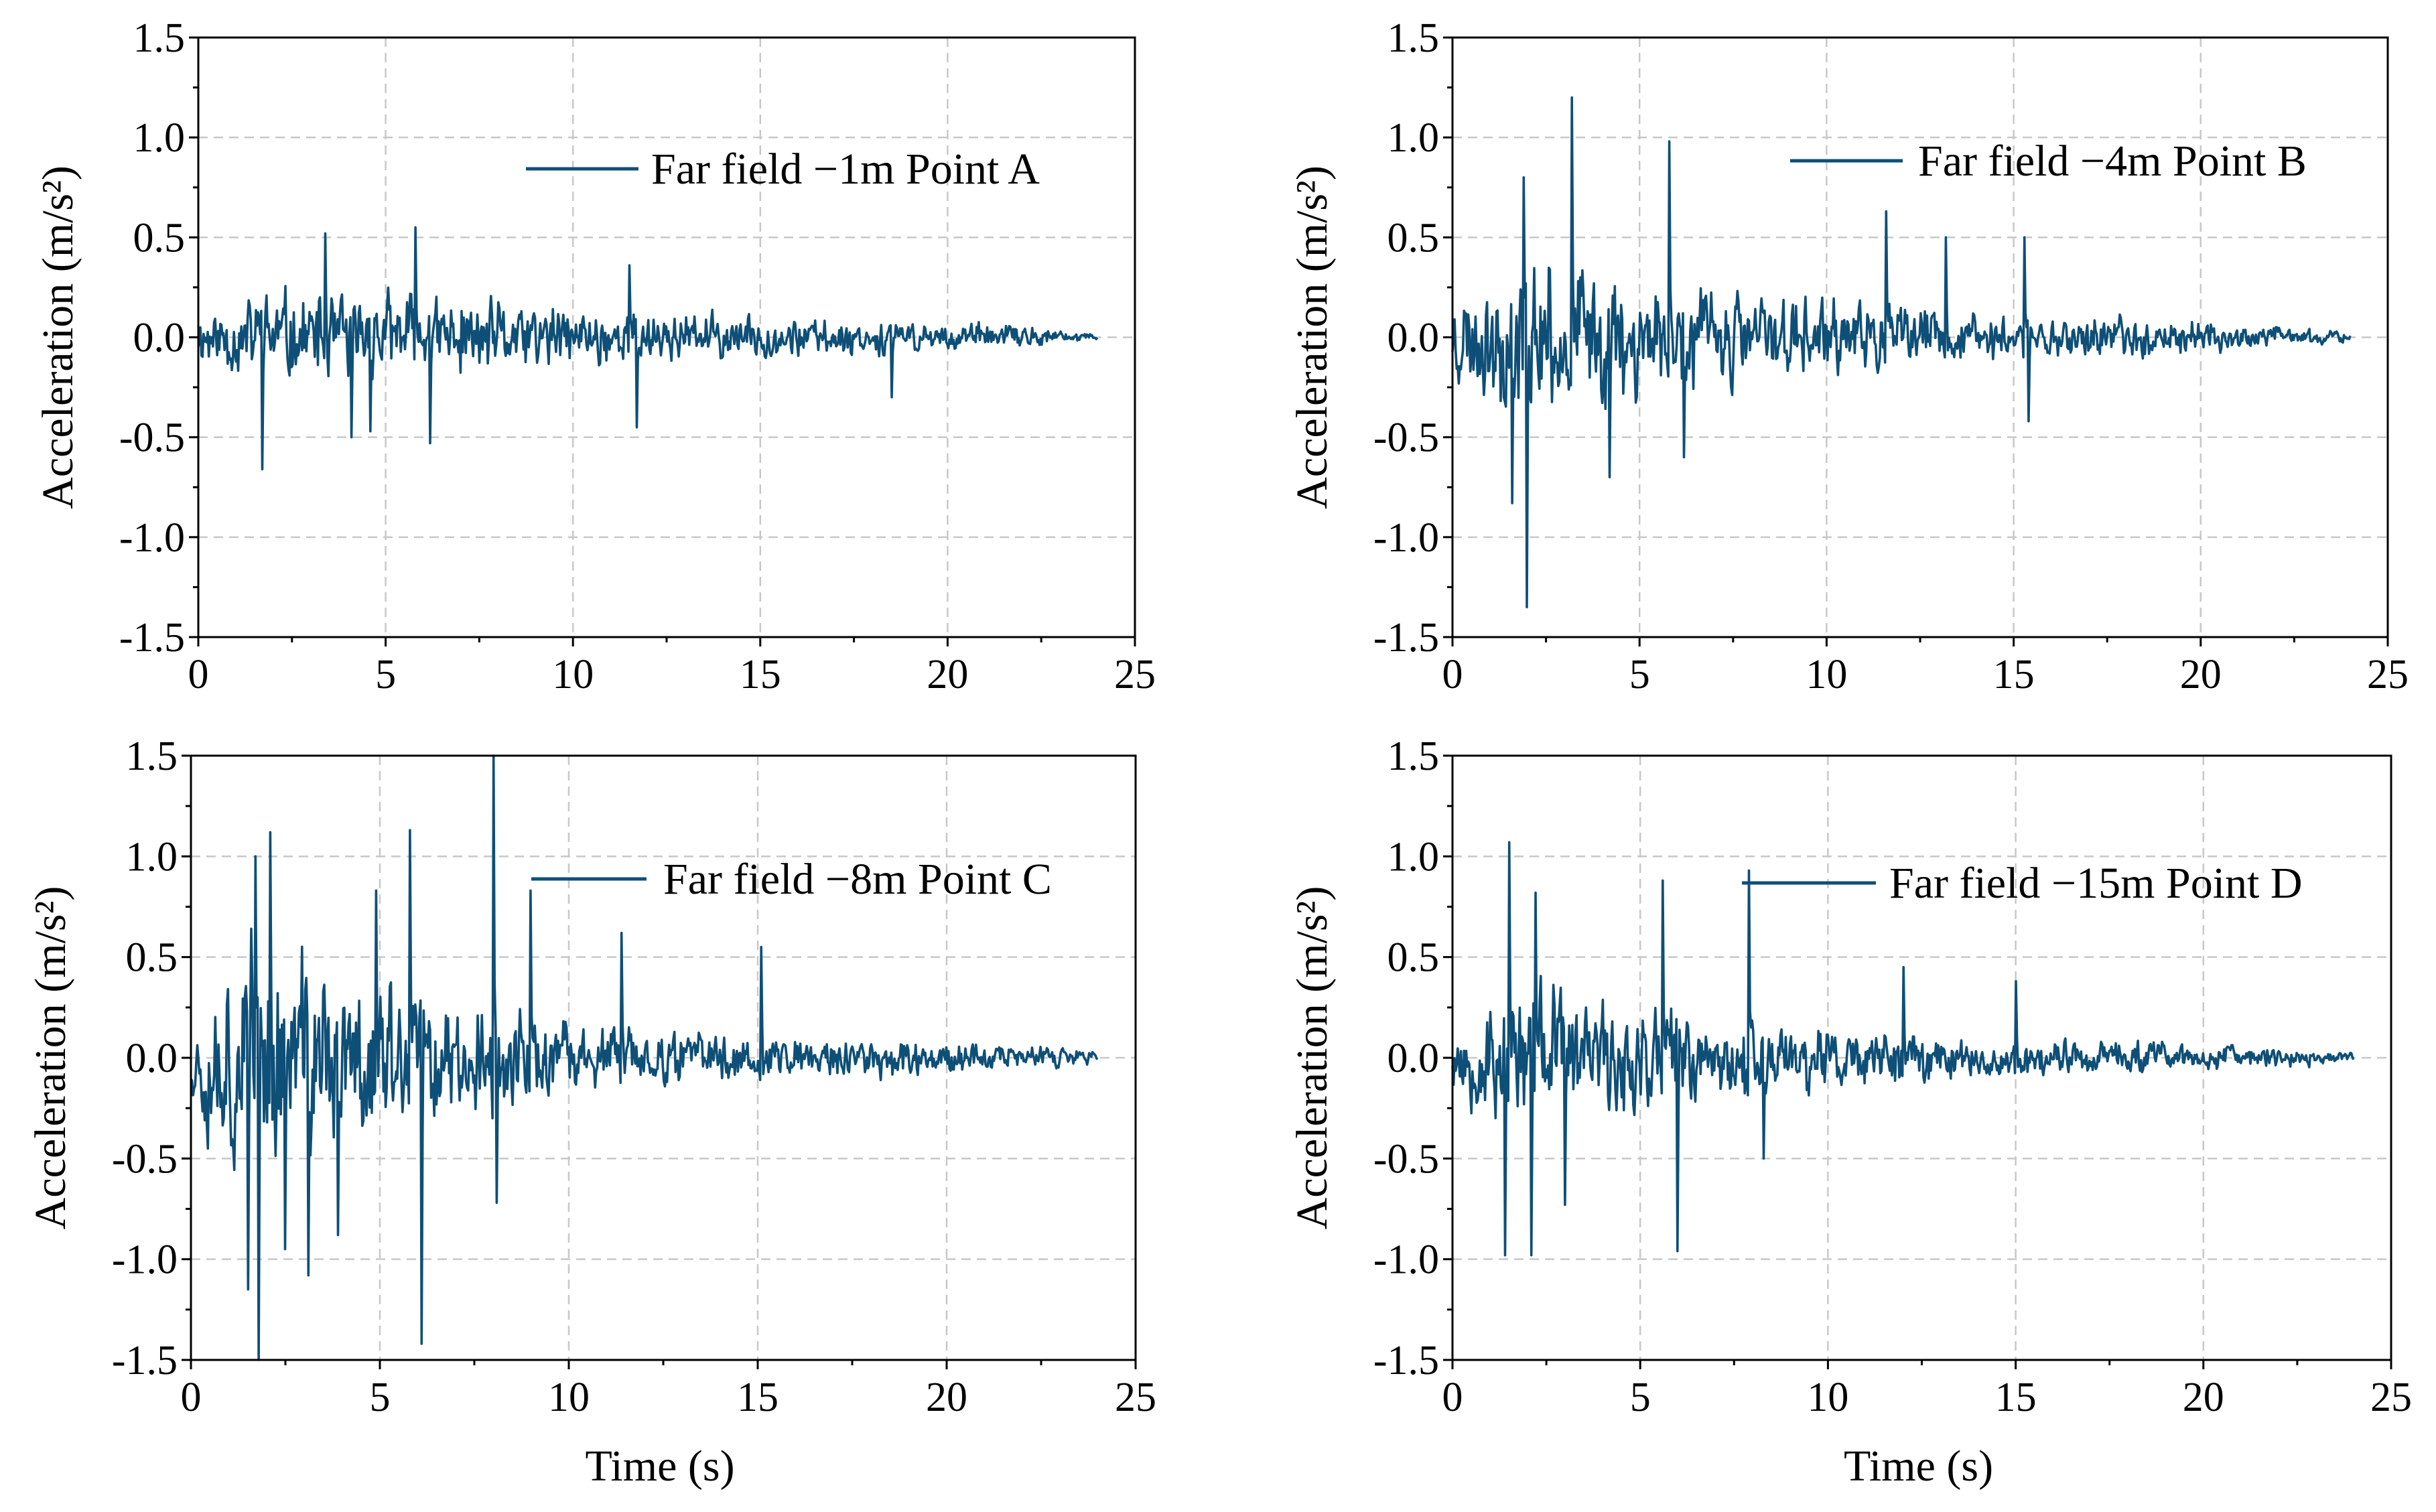 The height and width of the screenshot is (1512, 2436). What do you see at coordinates (858, 879) in the screenshot?
I see `legend-label: Far field −8m Point C` at bounding box center [858, 879].